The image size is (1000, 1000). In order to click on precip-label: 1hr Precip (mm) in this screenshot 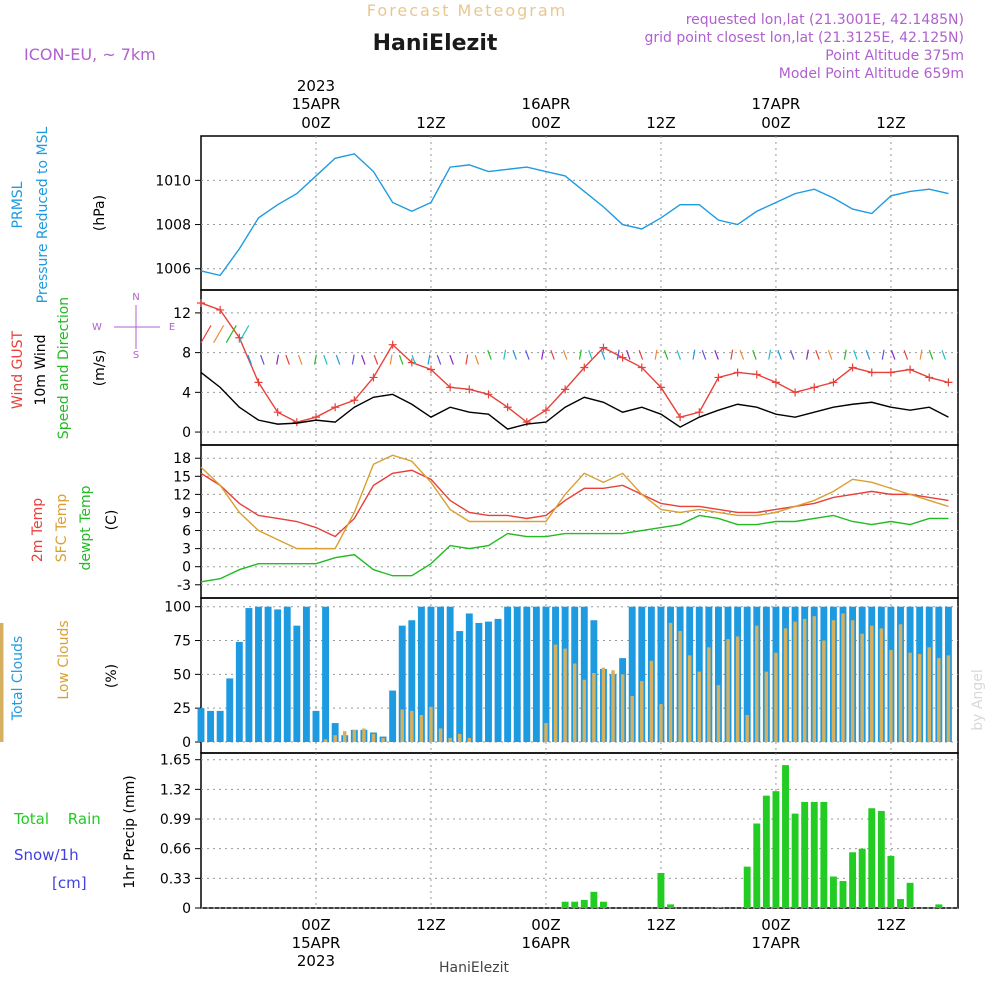, I will do `click(130, 831)`.